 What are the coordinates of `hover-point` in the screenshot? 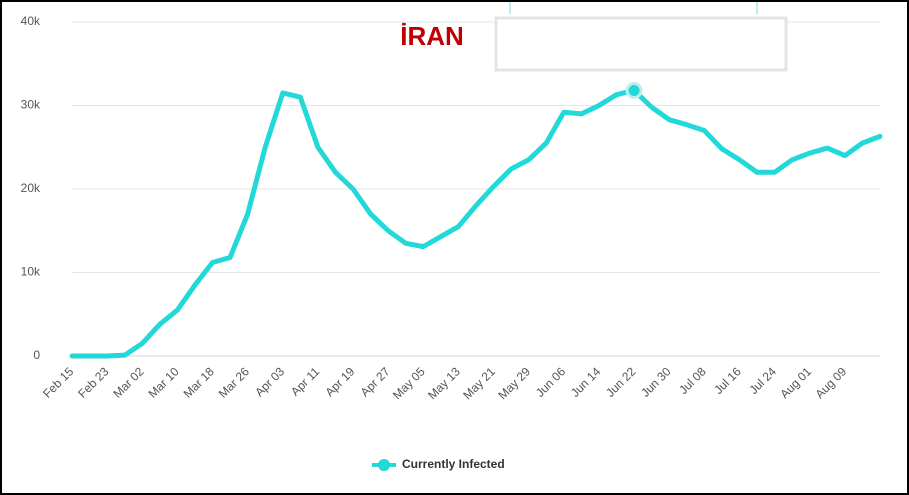 It's located at (634, 90).